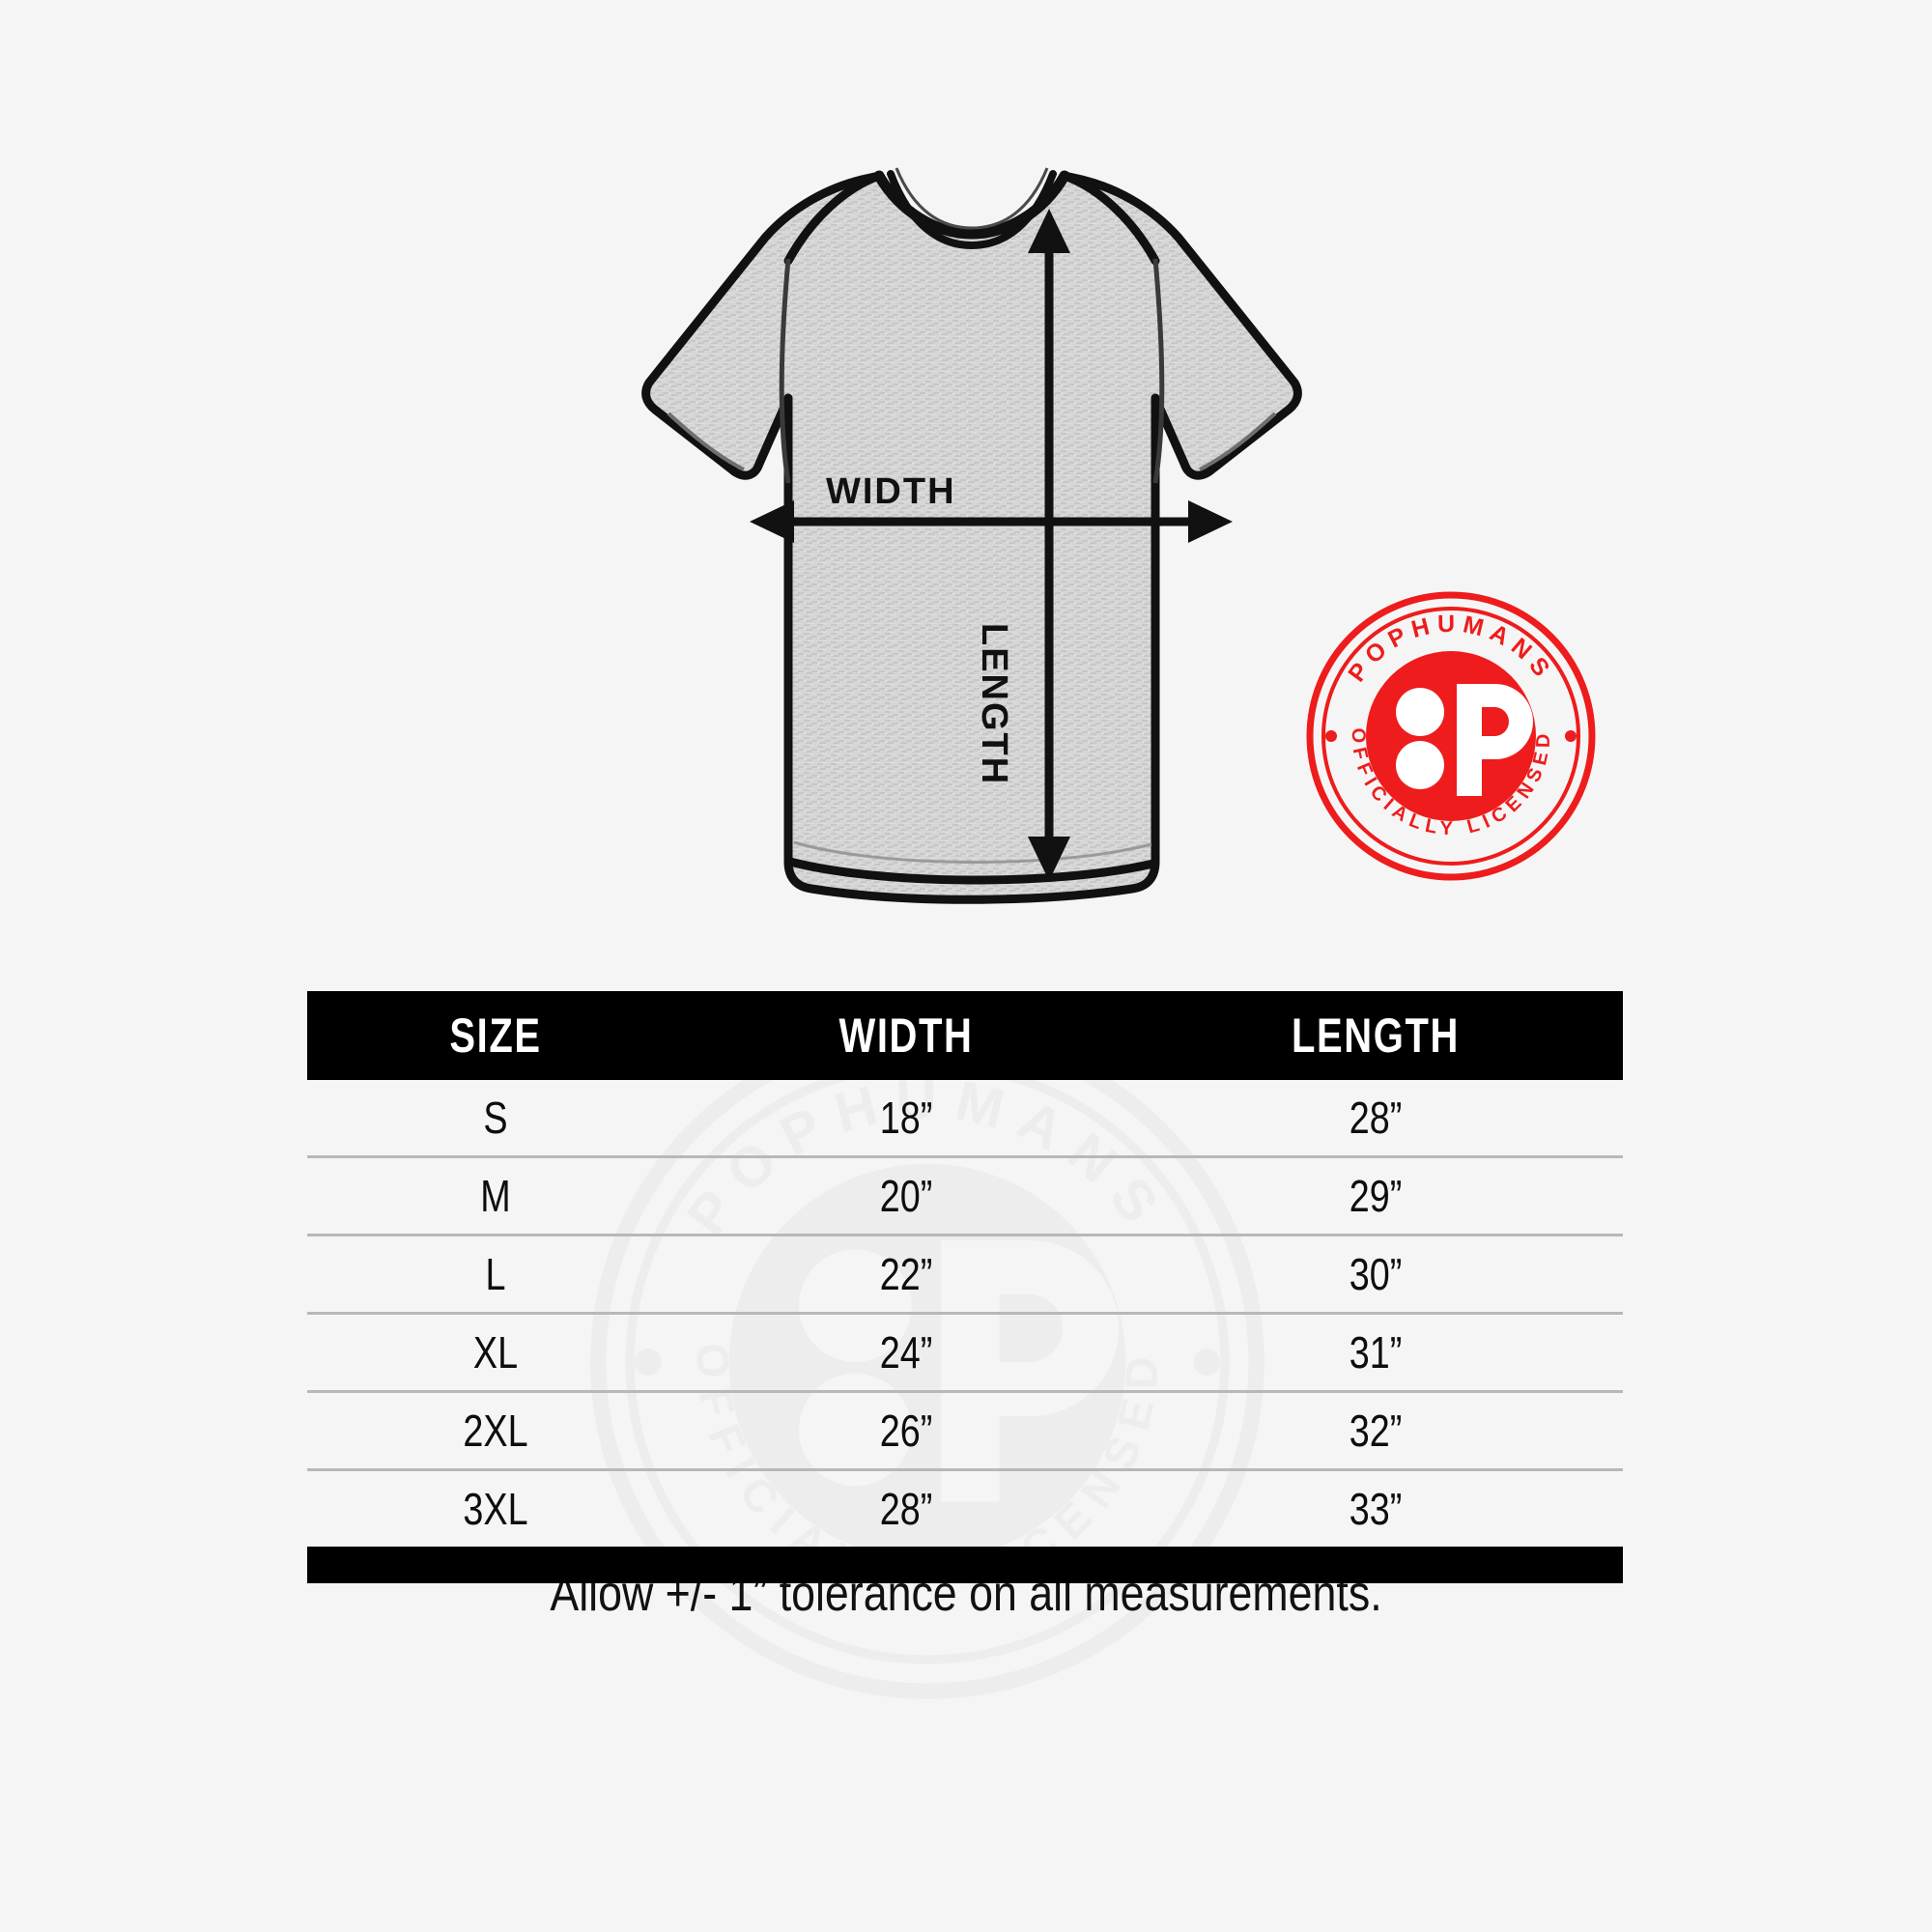 Image resolution: width=1932 pixels, height=1932 pixels. Describe the element at coordinates (1376, 1509) in the screenshot. I see `cell-length: 33”` at that location.